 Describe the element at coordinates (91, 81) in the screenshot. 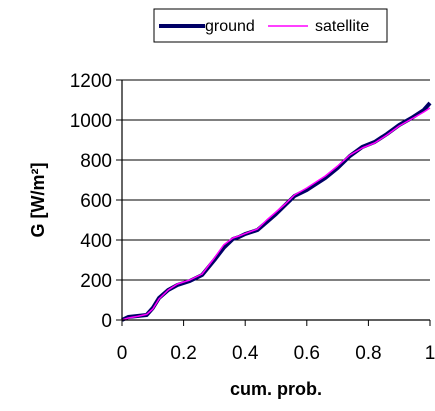

I see `y-tick-label: 1200` at that location.